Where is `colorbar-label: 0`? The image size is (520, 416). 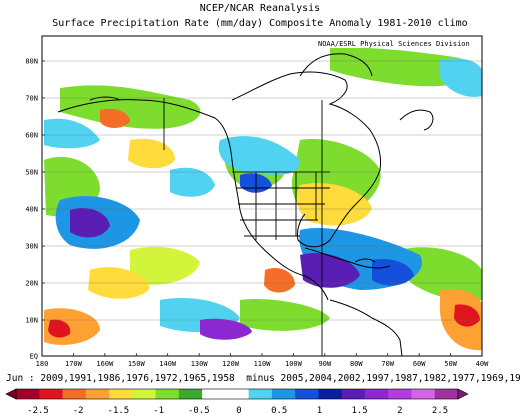
colorbar-label: 0 is located at coordinates (238, 411).